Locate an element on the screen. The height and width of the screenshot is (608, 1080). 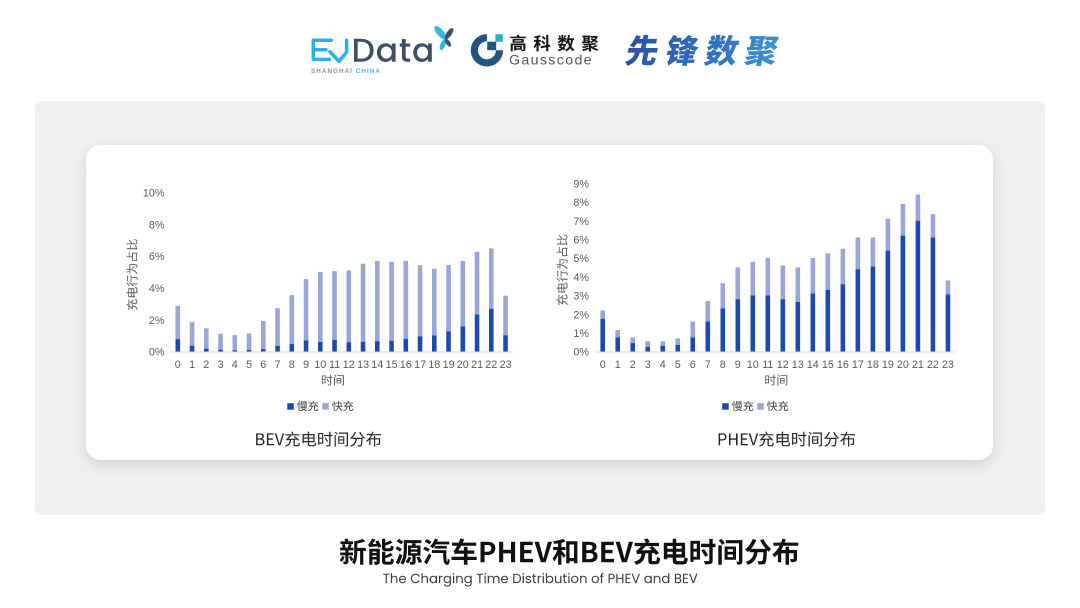
svg-text: Gausscode is located at coordinates (551, 61).